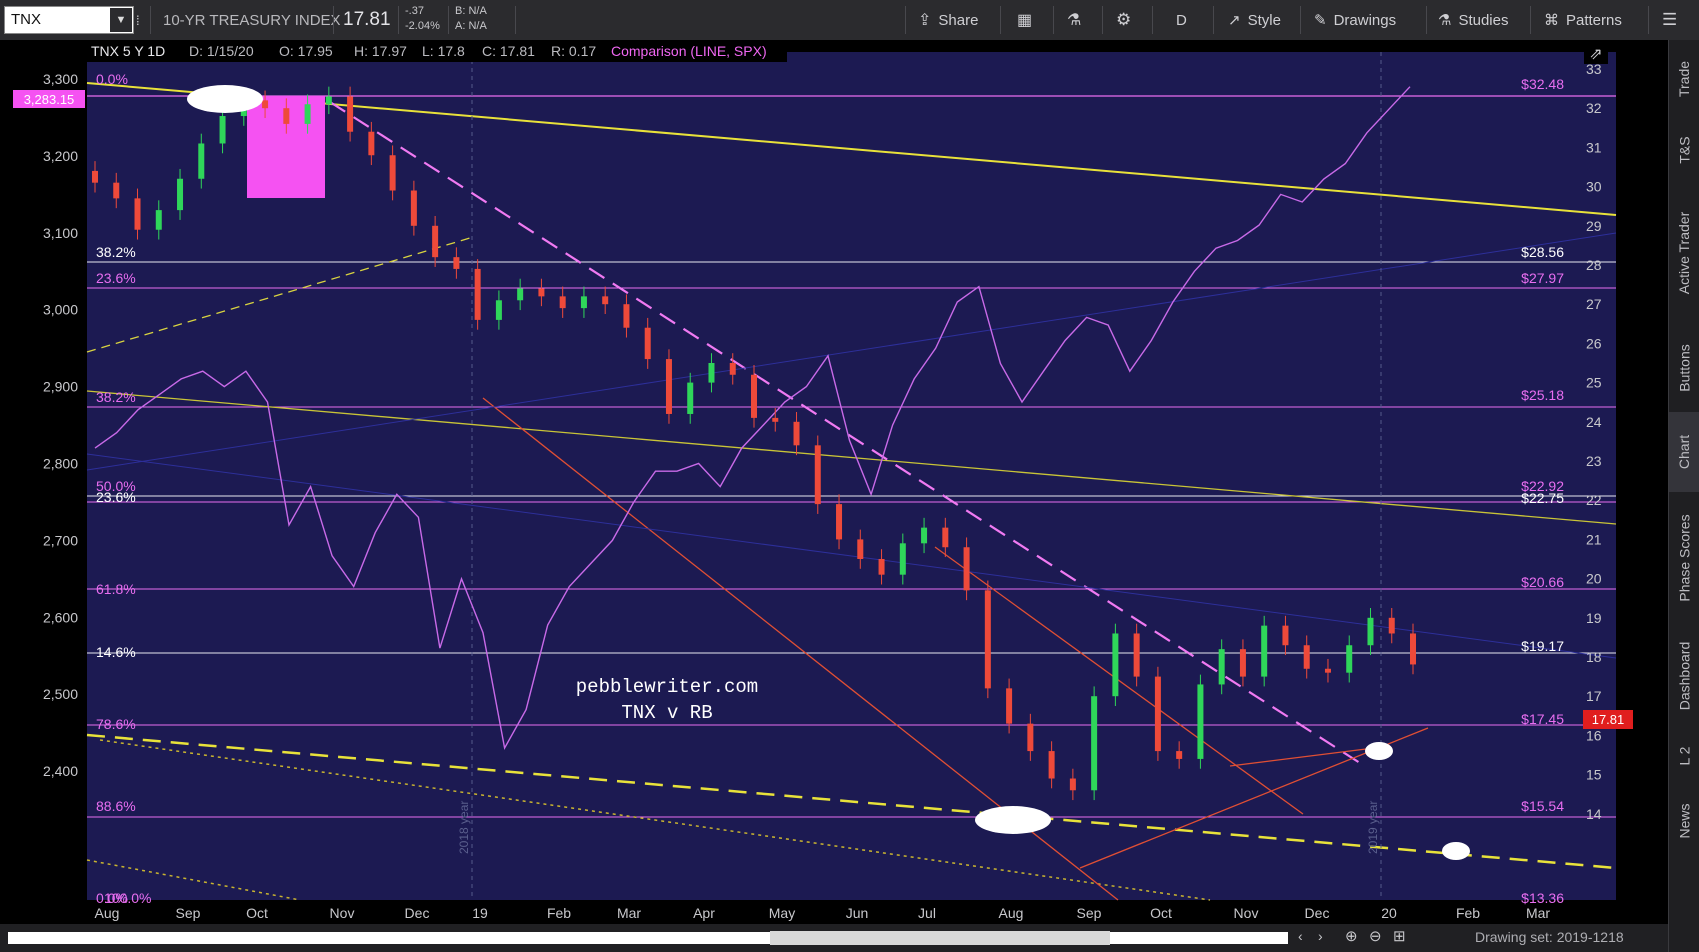 The width and height of the screenshot is (1699, 952). I want to click on fib-label-left: 38.2%, so click(116, 397).